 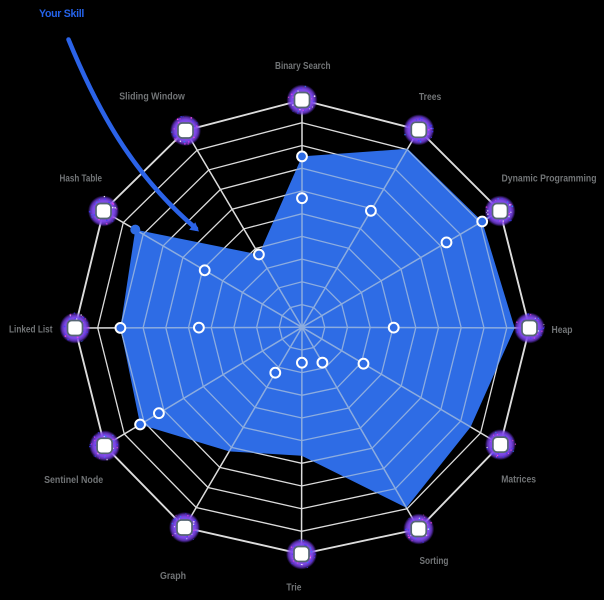 What do you see at coordinates (73, 480) in the screenshot?
I see `svg-text: Sentinel Node` at bounding box center [73, 480].